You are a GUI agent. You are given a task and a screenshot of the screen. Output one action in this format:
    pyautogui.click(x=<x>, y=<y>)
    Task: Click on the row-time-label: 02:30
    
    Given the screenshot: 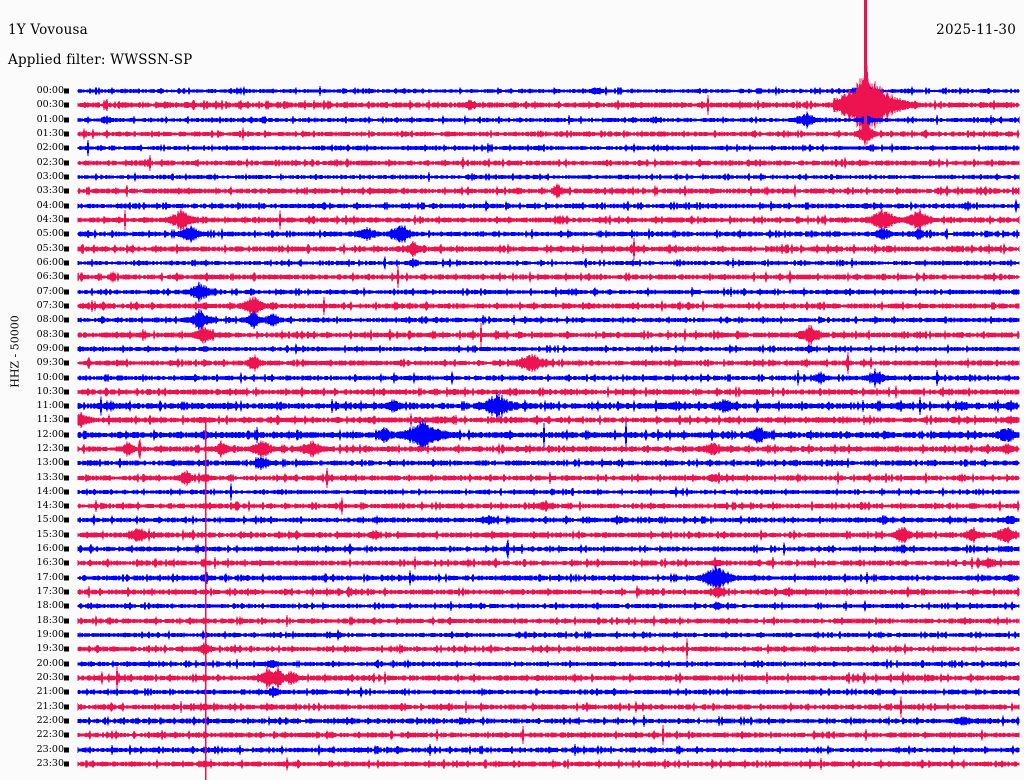 What is the action you would take?
    pyautogui.click(x=50, y=162)
    